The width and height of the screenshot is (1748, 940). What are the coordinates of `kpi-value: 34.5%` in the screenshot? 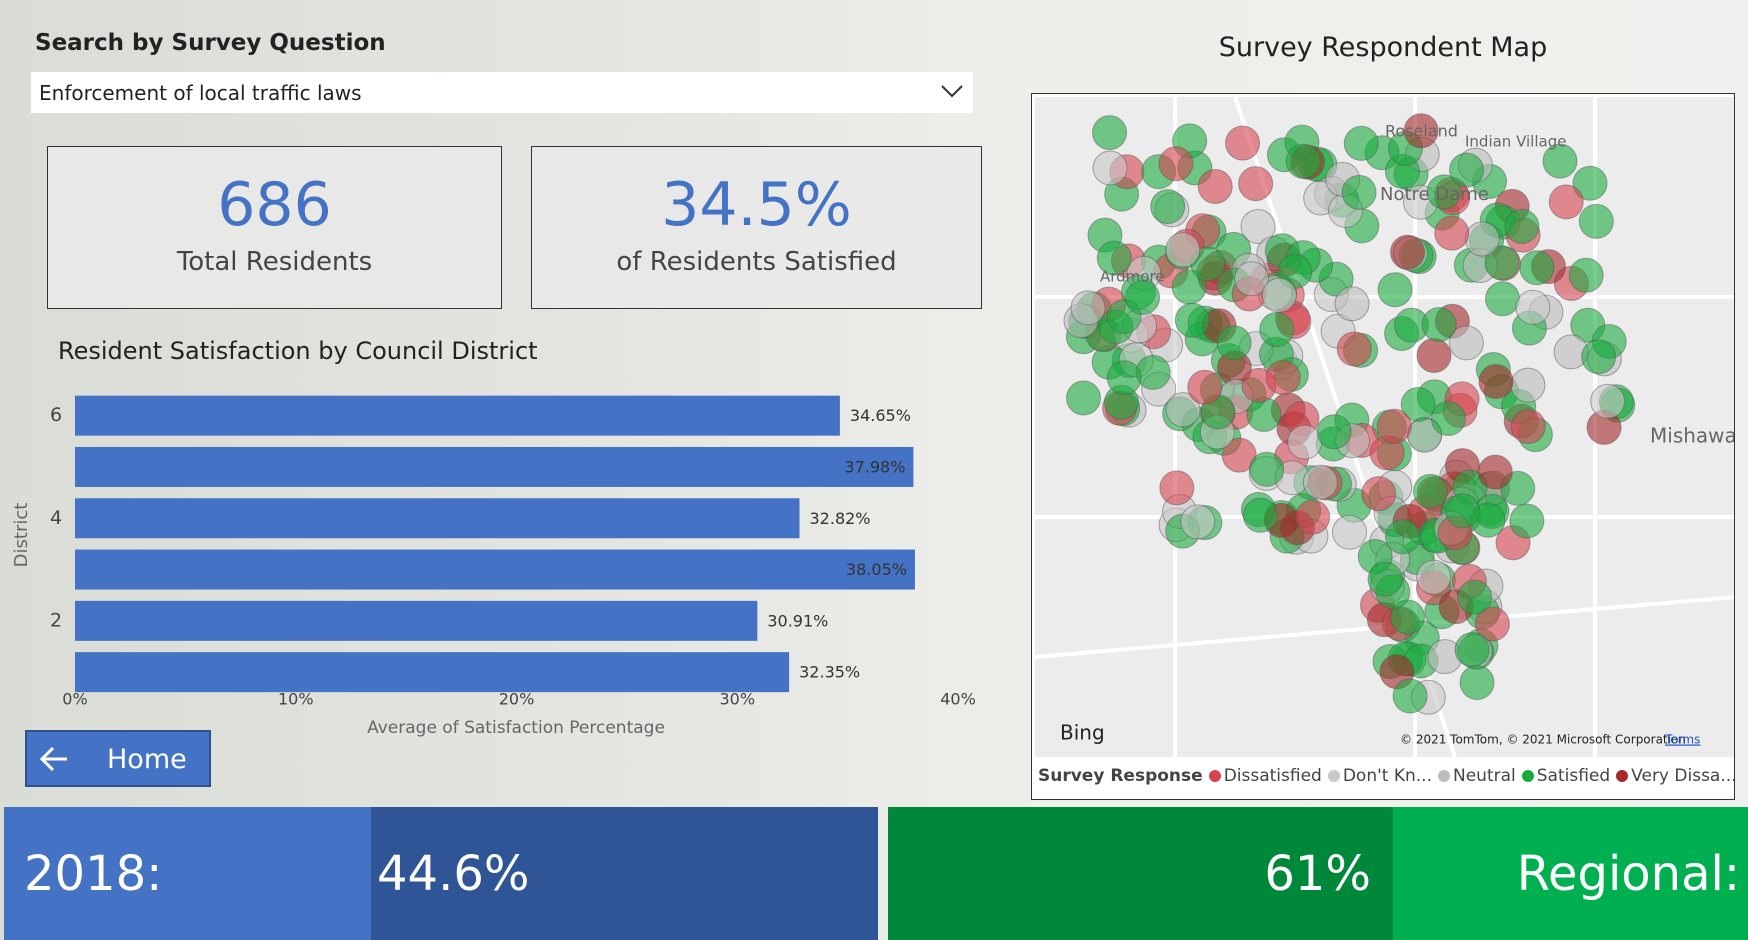 It's located at (756, 205).